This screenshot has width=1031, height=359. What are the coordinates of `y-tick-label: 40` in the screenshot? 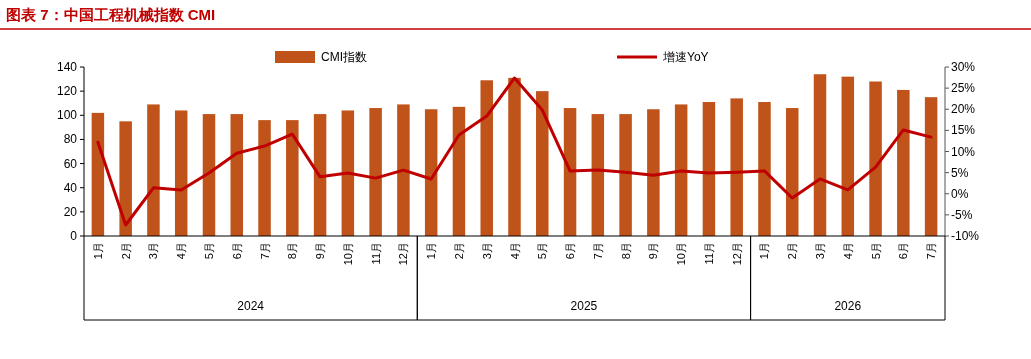 It's located at (70, 187).